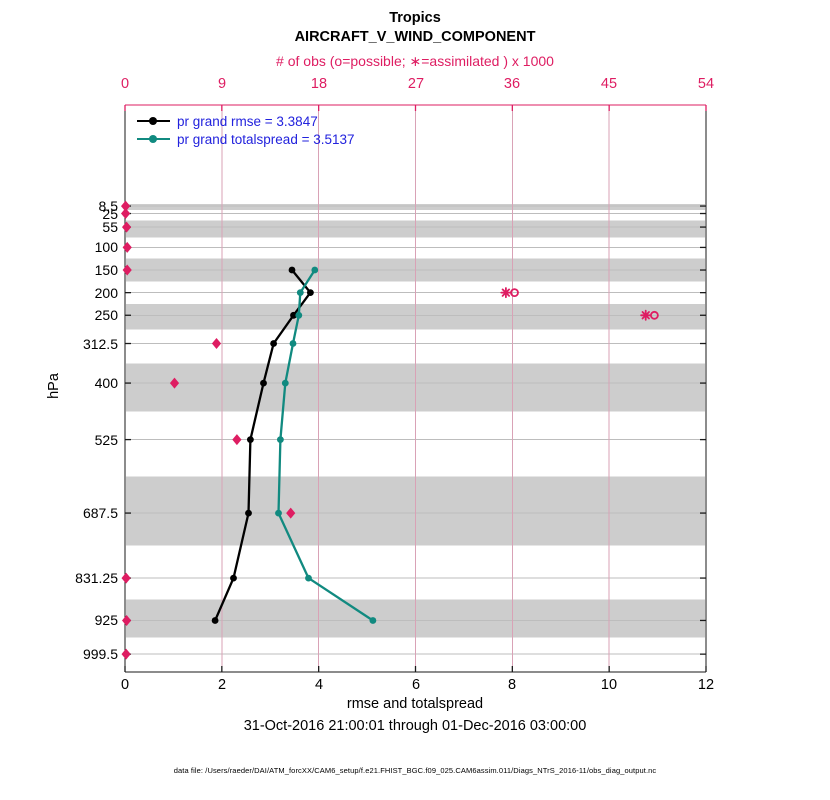 The image size is (830, 800). I want to click on legend-swatch-totalspread, so click(153, 139).